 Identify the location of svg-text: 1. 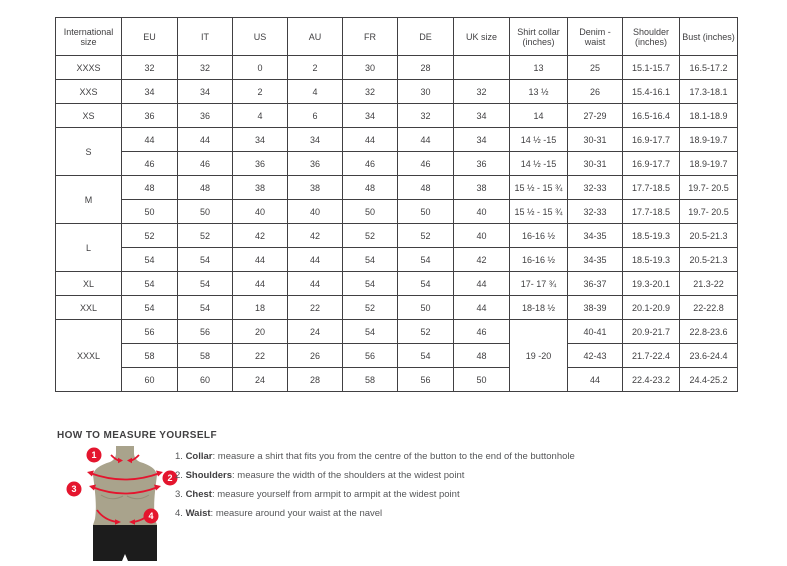
(93, 455).